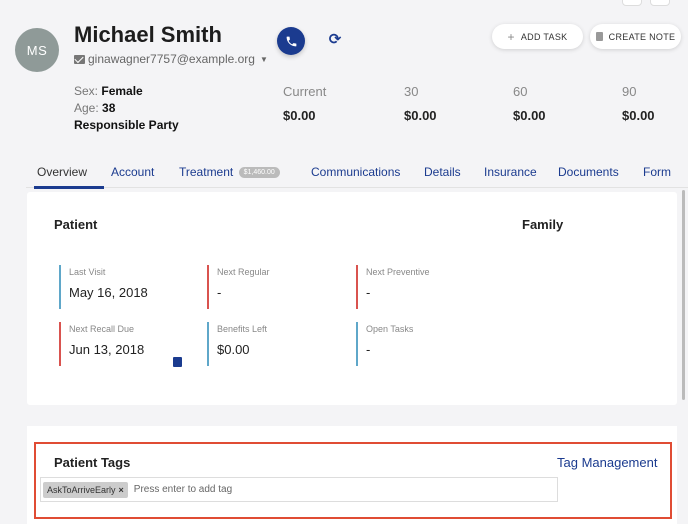  What do you see at coordinates (657, 172) in the screenshot?
I see `tab-form: Form` at bounding box center [657, 172].